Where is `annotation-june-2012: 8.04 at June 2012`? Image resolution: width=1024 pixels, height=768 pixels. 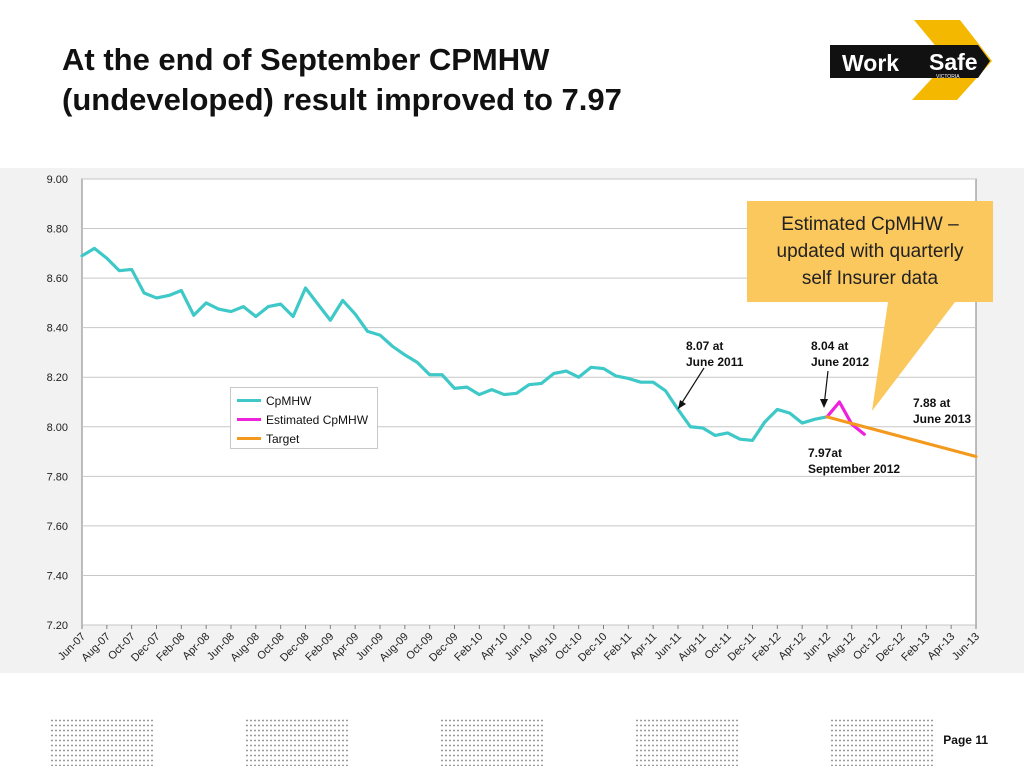
annotation-june-2012: 8.04 at June 2012 is located at coordinates (840, 354).